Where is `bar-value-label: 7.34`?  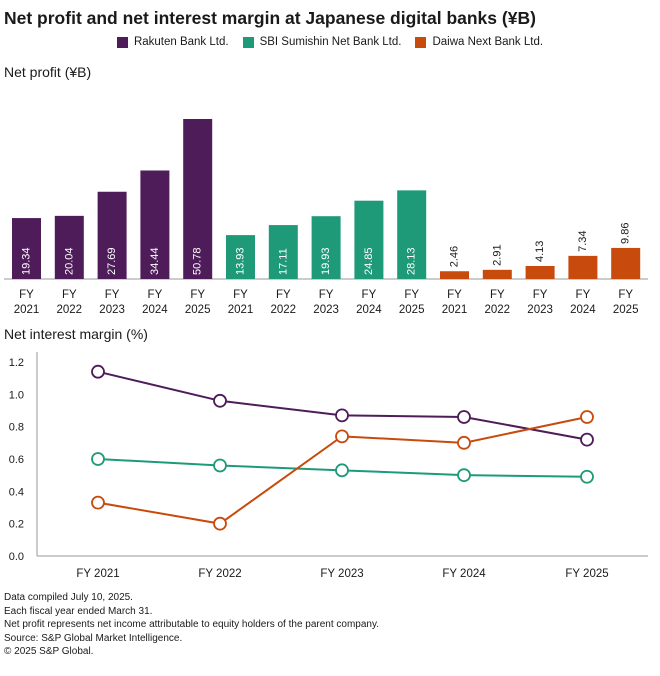
bar-value-label: 7.34 is located at coordinates (583, 240).